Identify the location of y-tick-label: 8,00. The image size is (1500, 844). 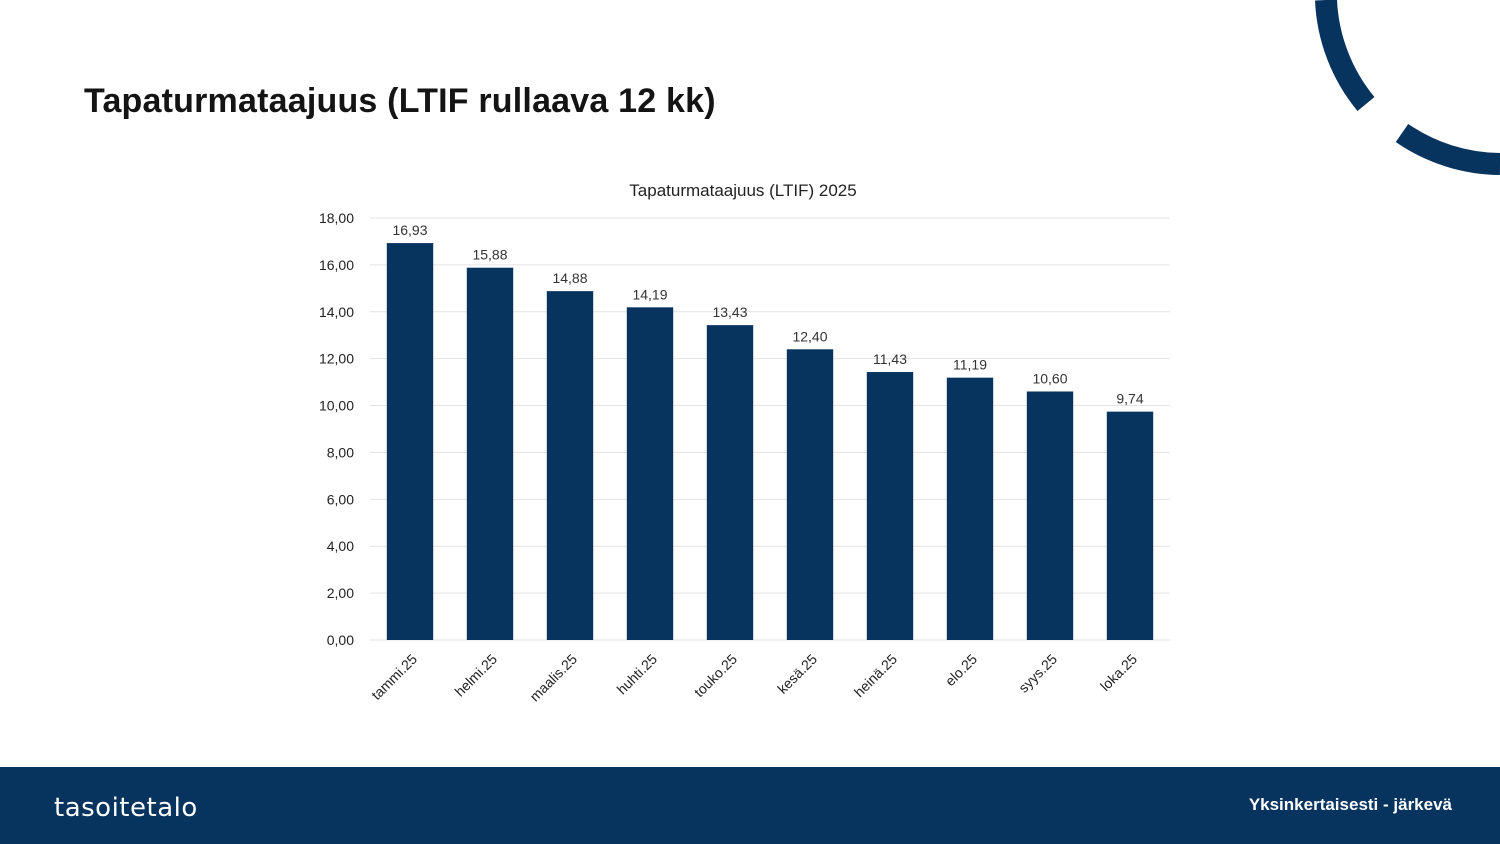
(340, 452).